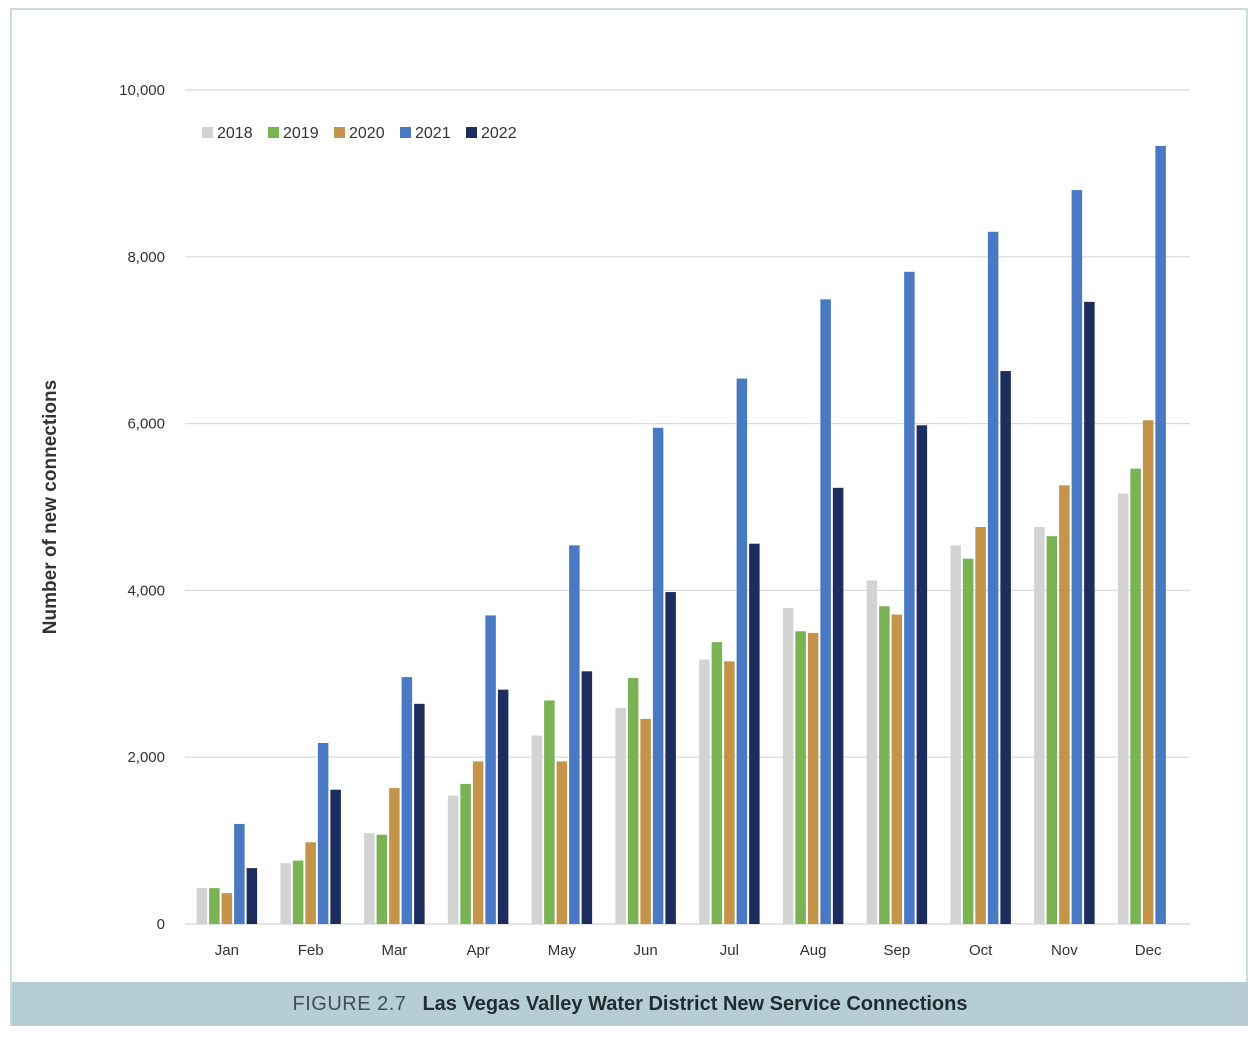  I want to click on bar-2018-feb, so click(285, 893).